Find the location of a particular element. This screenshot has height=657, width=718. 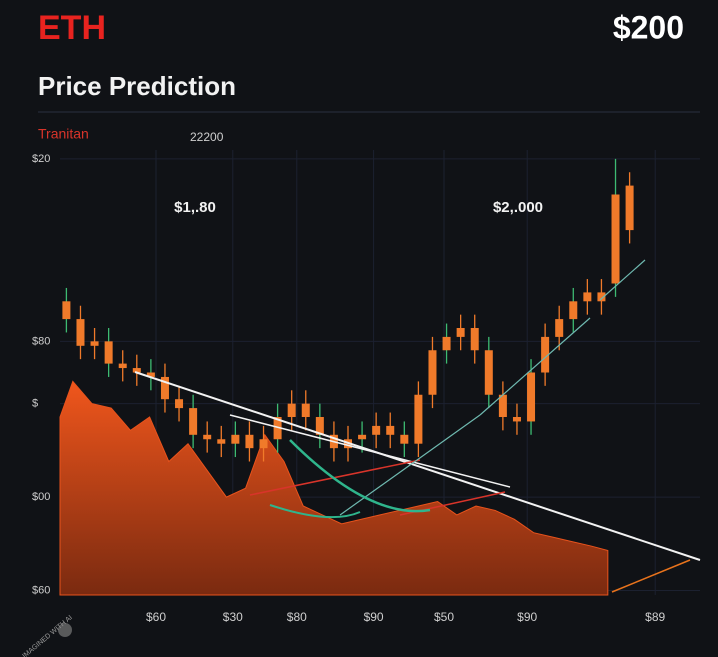

x-tick-label: $89 is located at coordinates (655, 617).